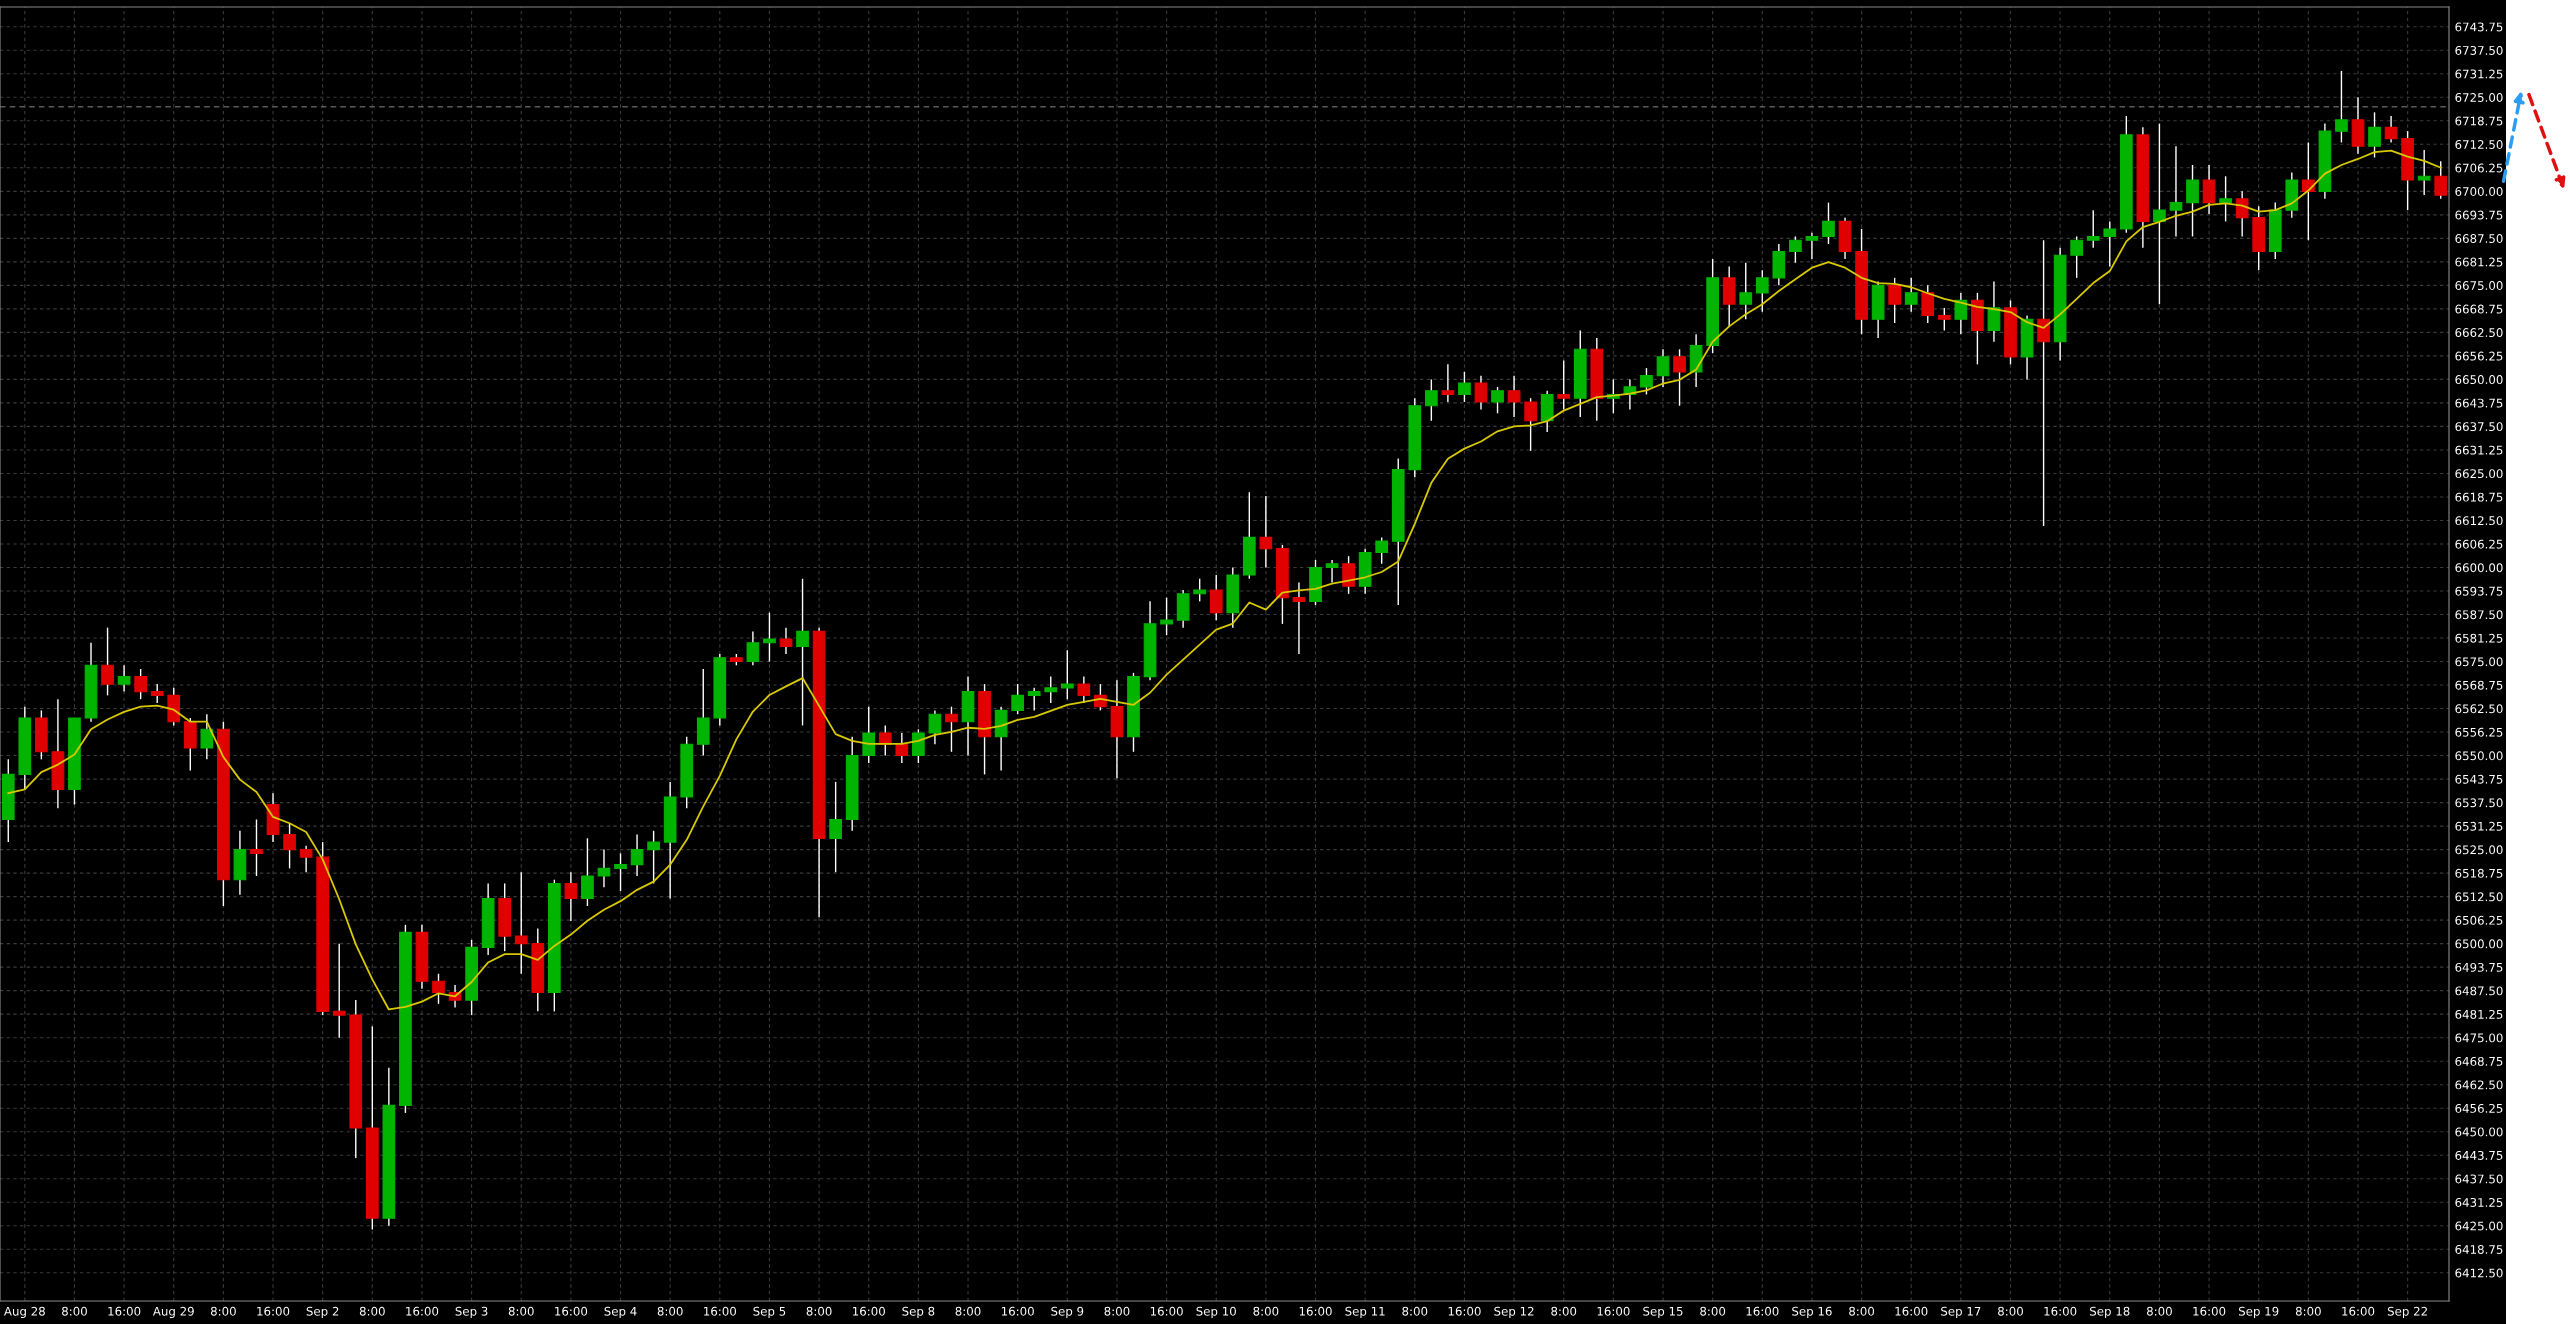 This screenshot has height=1324, width=2570. I want to click on y-tick-label: 6668.75, so click(2479, 309).